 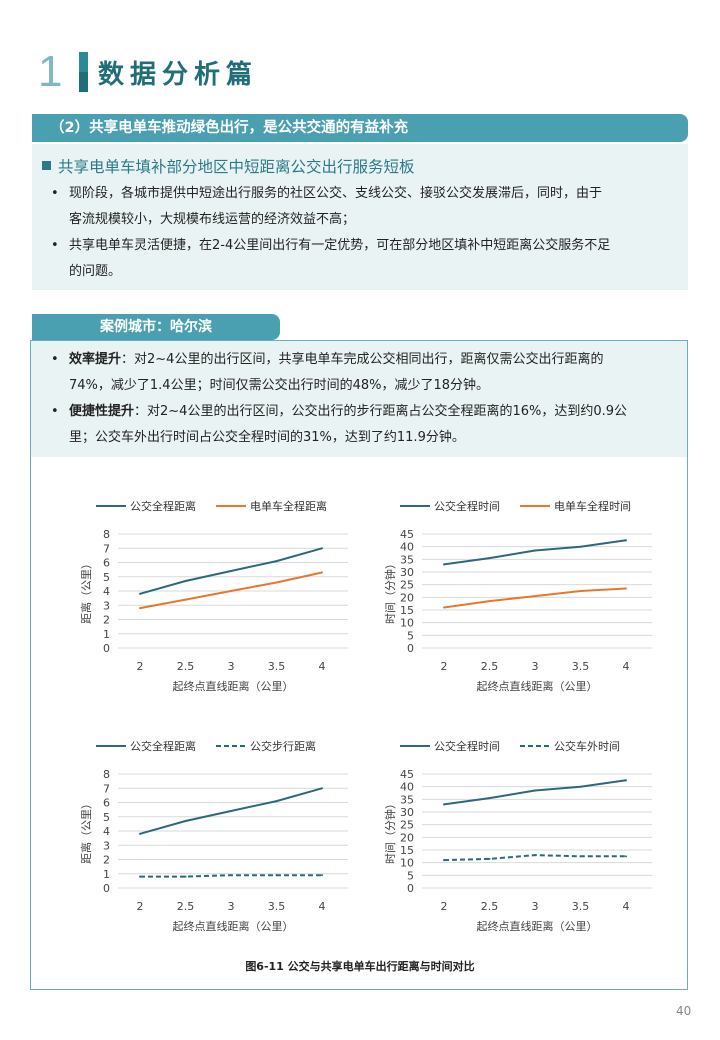 What do you see at coordinates (279, 385) in the screenshot?
I see `bullet-line: 74%，减少了1.4公里；时间仅需公交出行时间的48%，减少了18分钟。` at bounding box center [279, 385].